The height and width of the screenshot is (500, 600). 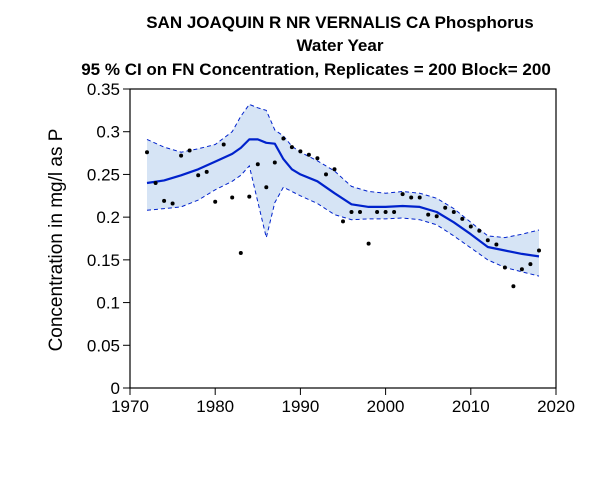 What do you see at coordinates (103, 174) in the screenshot?
I see `y-tick-label: 0.25` at bounding box center [103, 174].